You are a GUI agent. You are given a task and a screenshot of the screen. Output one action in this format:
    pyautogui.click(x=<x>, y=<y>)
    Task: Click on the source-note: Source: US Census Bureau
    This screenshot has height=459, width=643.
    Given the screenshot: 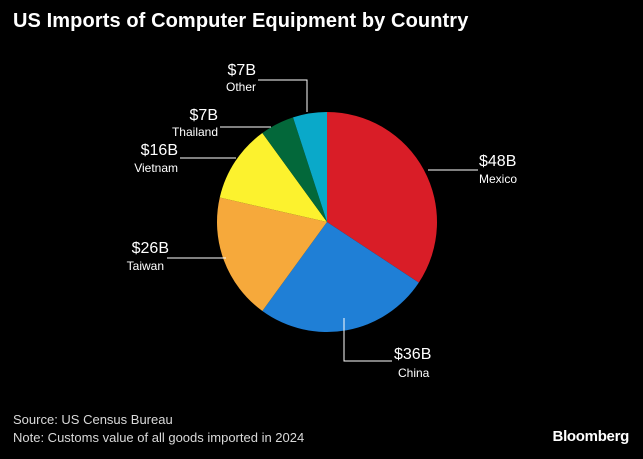 What is the action you would take?
    pyautogui.click(x=93, y=419)
    